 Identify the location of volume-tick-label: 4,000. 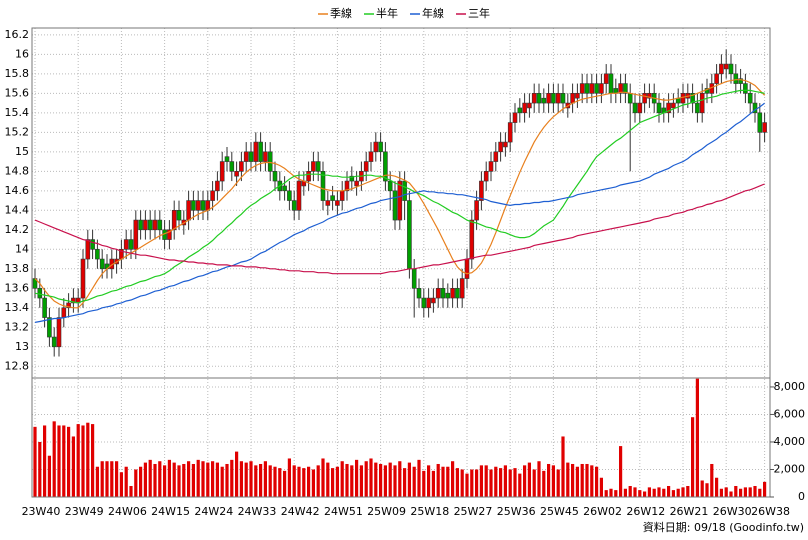
(790, 441).